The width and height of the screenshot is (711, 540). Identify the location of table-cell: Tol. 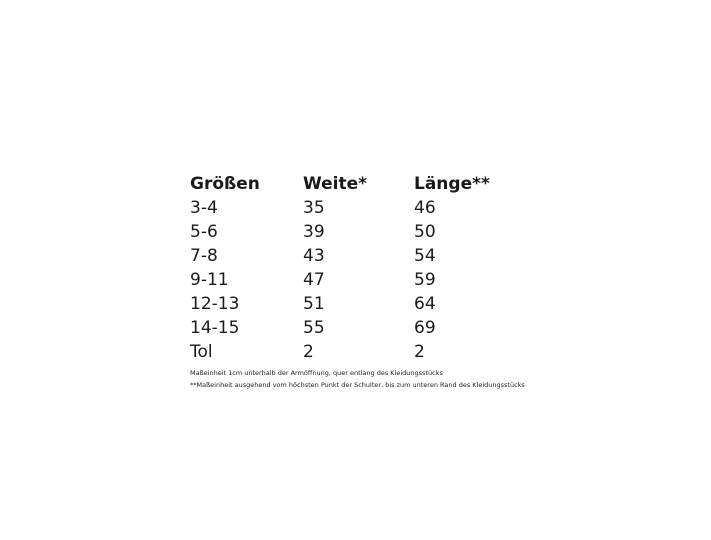
(201, 352).